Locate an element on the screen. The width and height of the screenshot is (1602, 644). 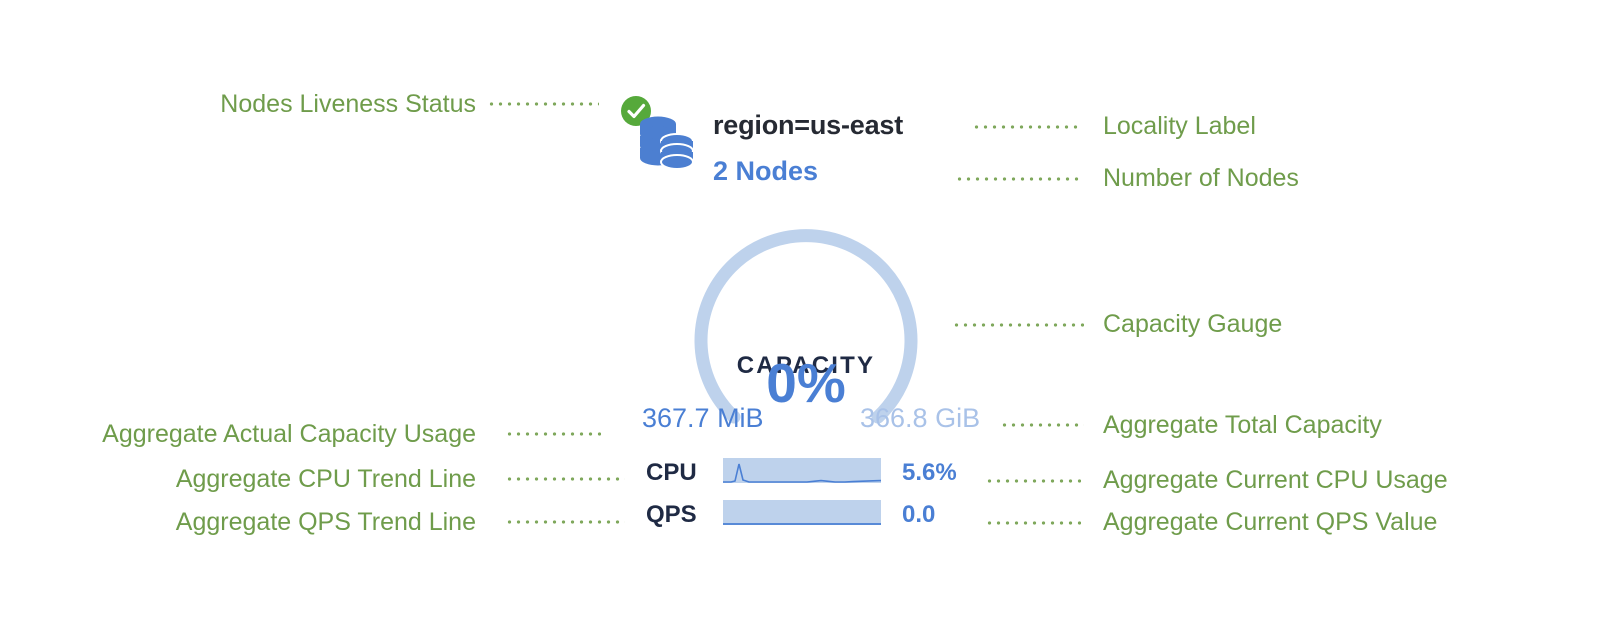
annotation-aggregate-qps-trend-line: Aggregate QPS Trend Line is located at coordinates (325, 522).